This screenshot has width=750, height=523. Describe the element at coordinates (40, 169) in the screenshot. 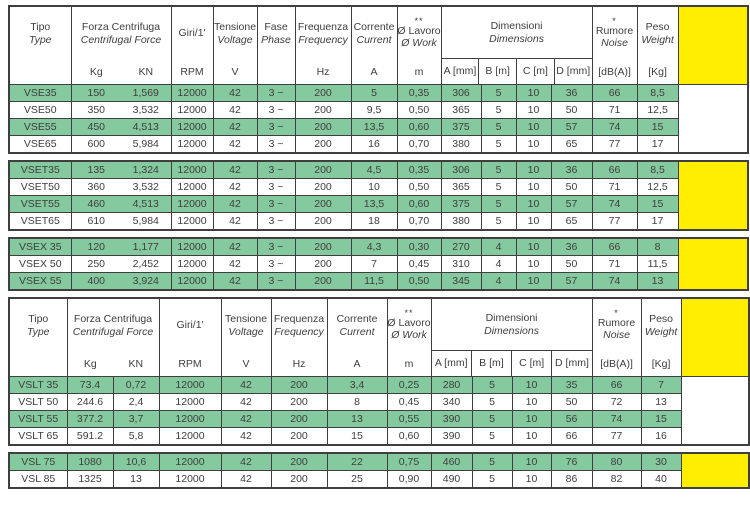

I see `cell-type: VSET35` at that location.